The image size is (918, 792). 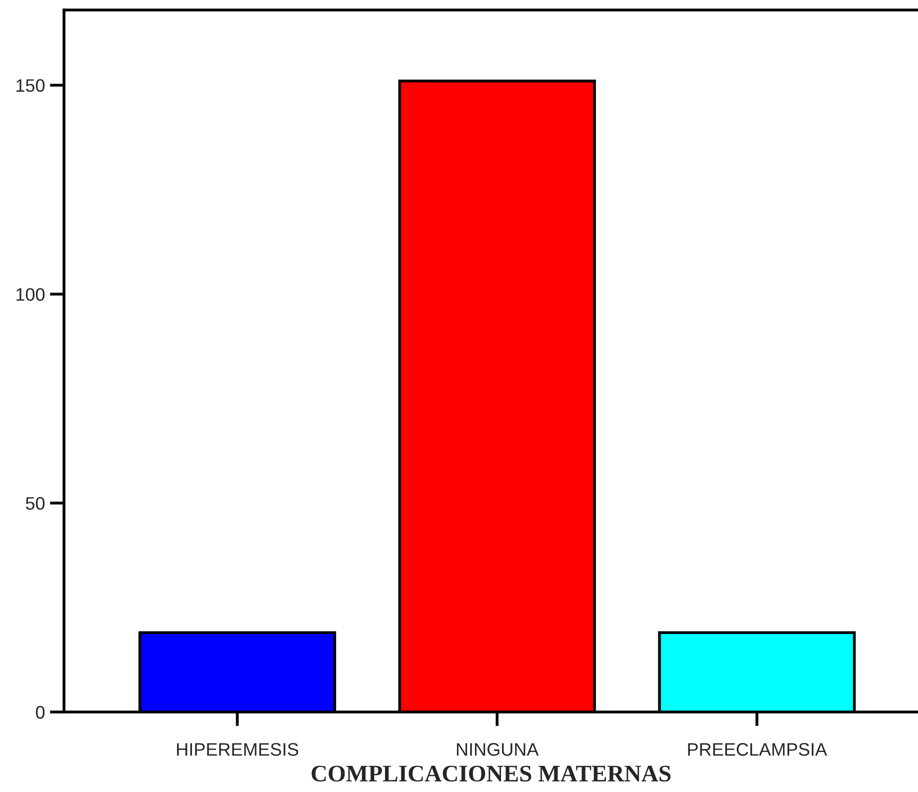 I want to click on x-axis-title: COMPLICACIONES MATERNAS, so click(x=491, y=774).